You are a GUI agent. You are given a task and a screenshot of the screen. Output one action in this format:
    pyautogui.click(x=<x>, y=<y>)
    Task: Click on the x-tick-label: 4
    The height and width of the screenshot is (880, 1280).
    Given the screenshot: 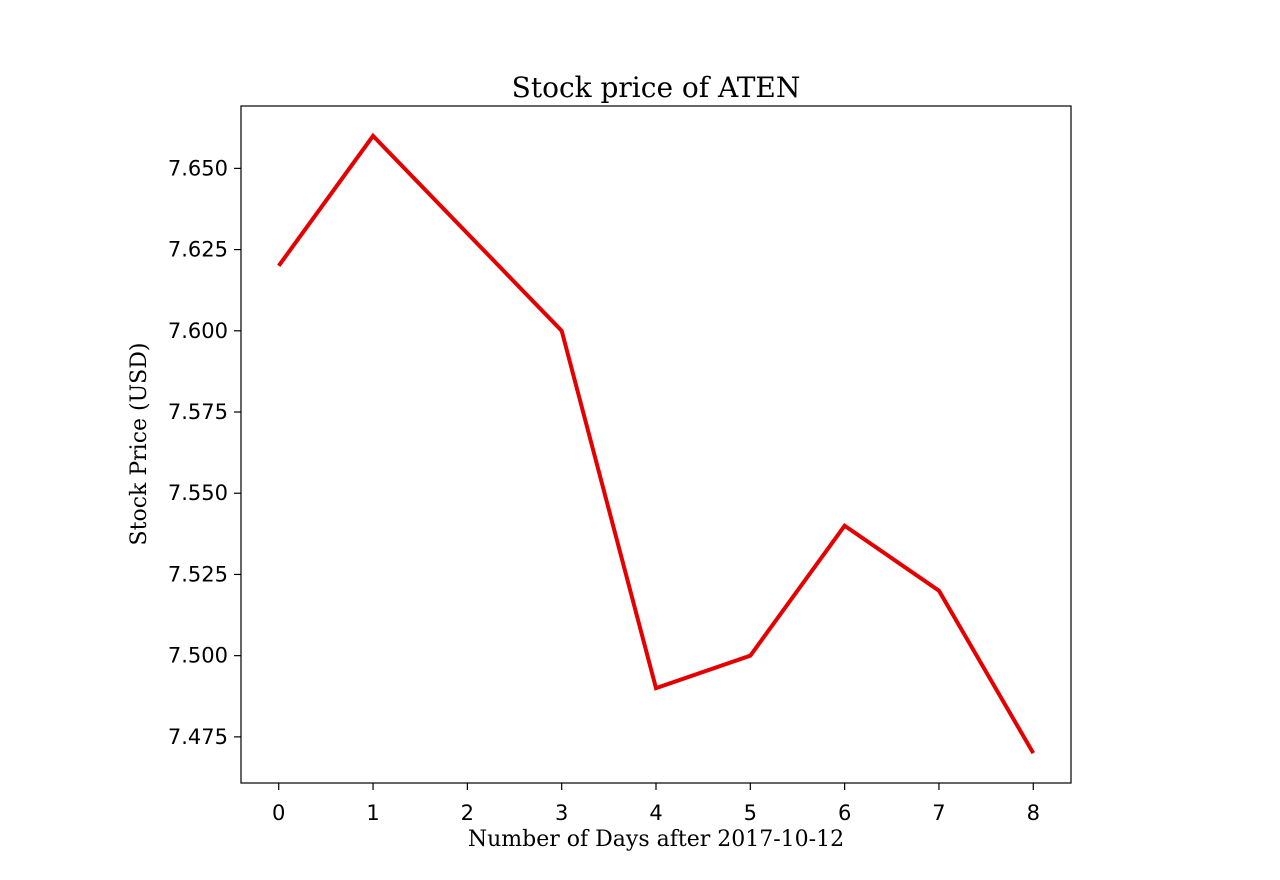 What is the action you would take?
    pyautogui.click(x=655, y=813)
    